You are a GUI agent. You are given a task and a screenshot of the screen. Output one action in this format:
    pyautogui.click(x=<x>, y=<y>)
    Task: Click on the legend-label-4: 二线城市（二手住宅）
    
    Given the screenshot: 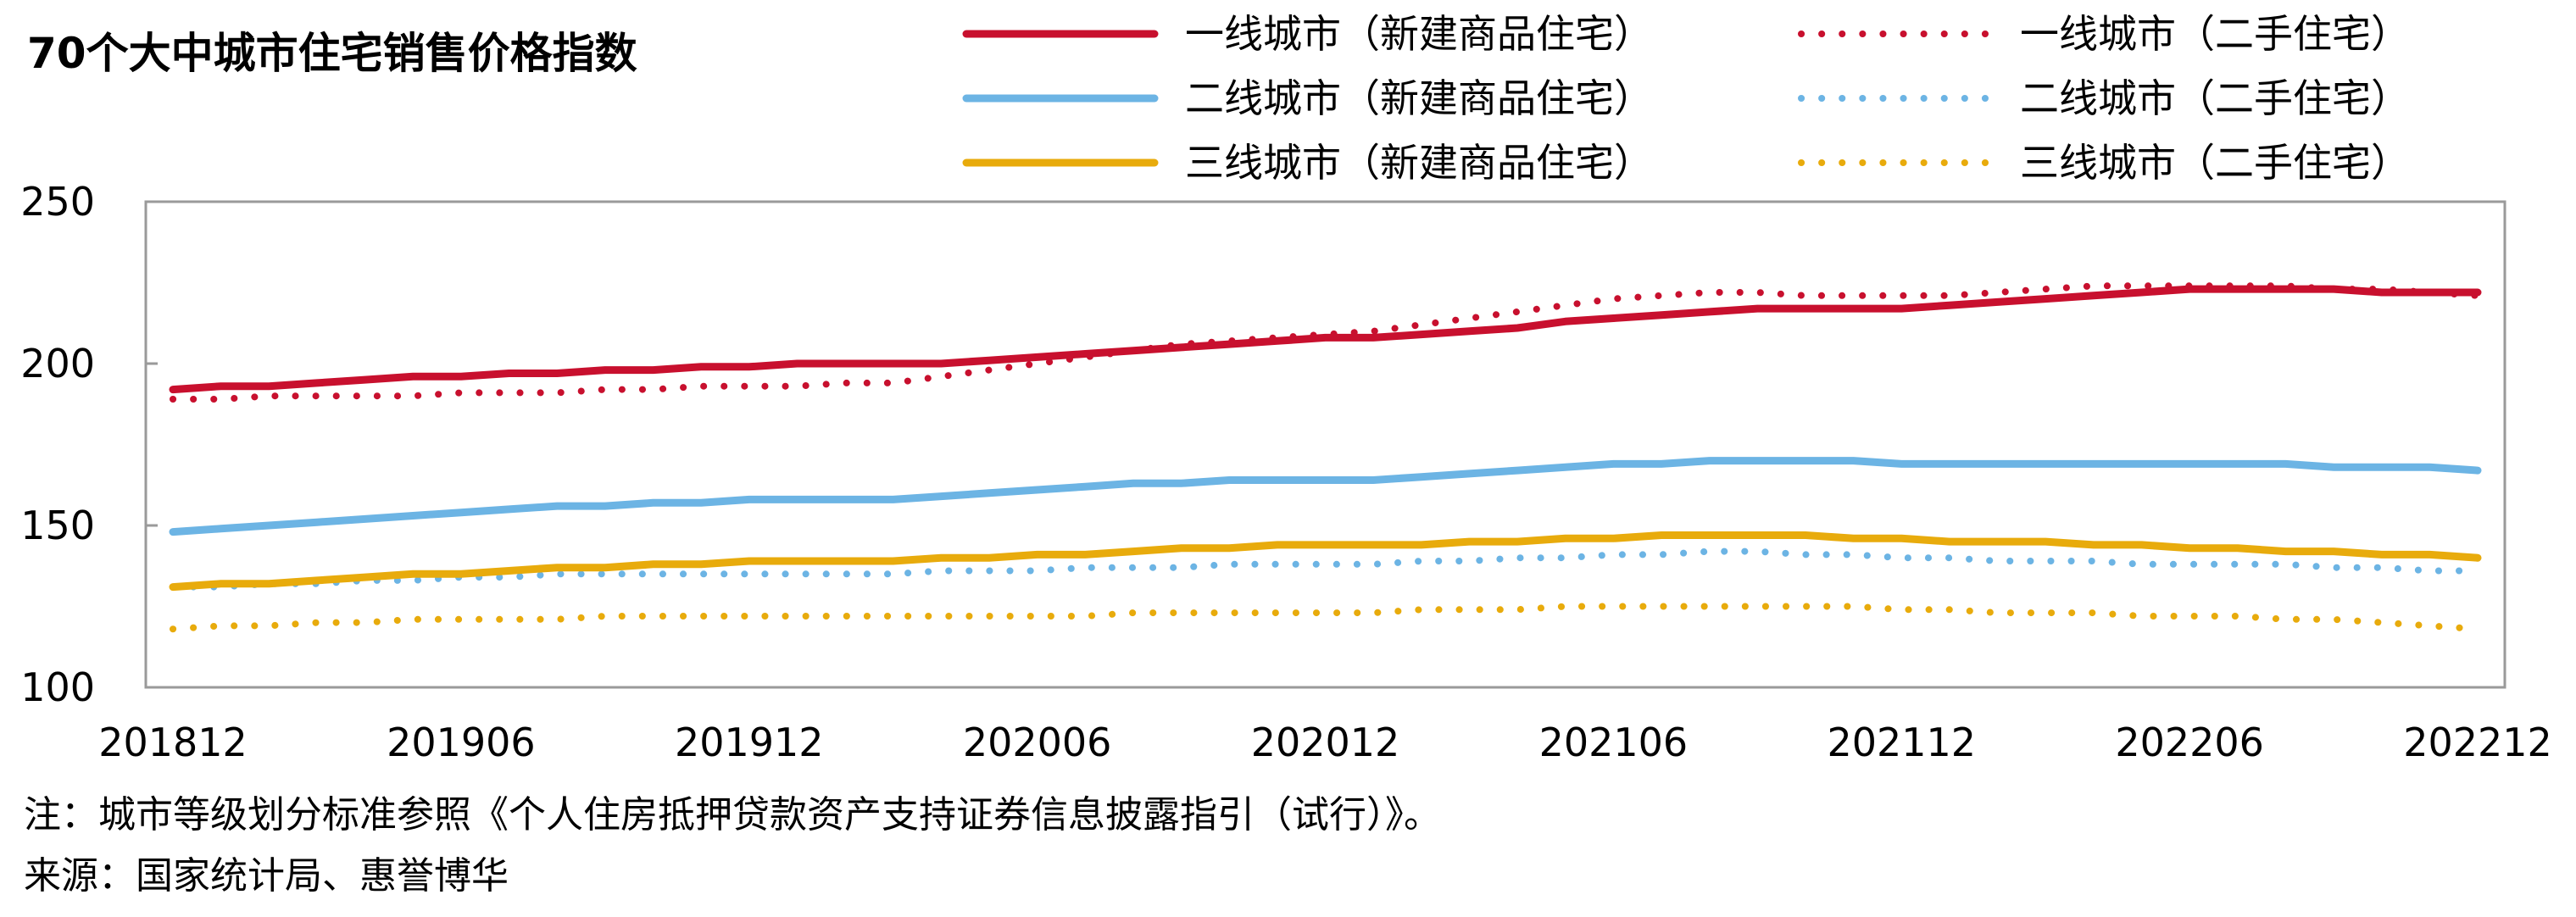 What is the action you would take?
    pyautogui.click(x=2215, y=98)
    